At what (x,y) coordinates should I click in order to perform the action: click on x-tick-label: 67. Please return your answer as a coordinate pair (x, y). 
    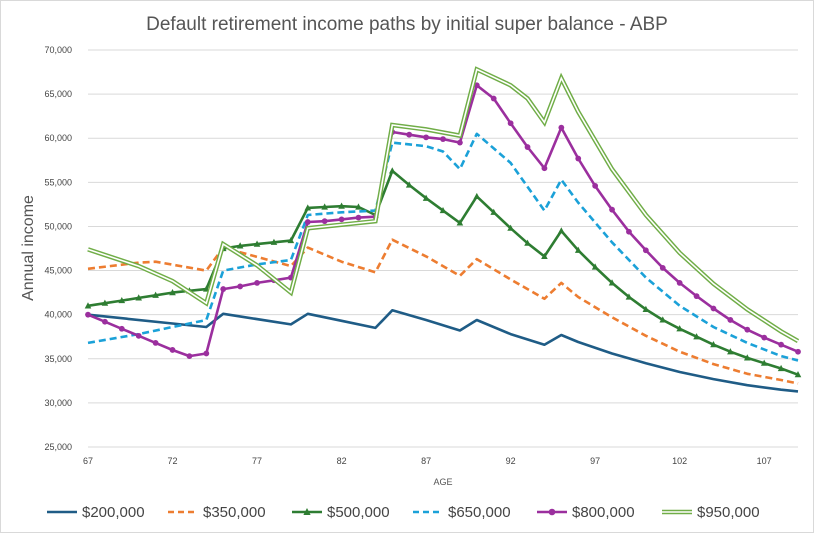
    Looking at the image, I should click on (88, 461).